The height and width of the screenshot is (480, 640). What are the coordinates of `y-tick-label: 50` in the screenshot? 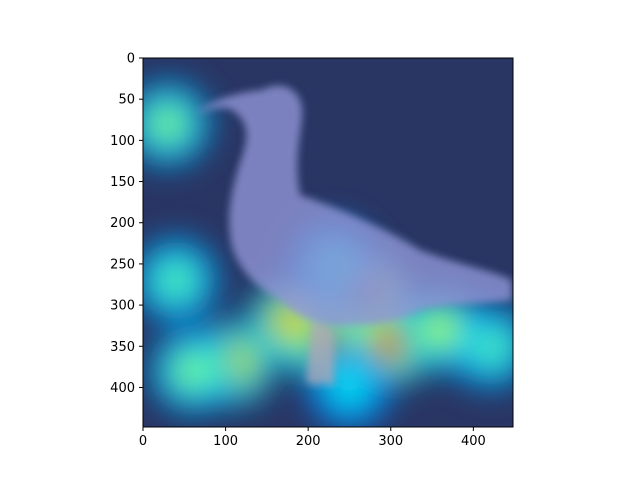 It's located at (126, 100).